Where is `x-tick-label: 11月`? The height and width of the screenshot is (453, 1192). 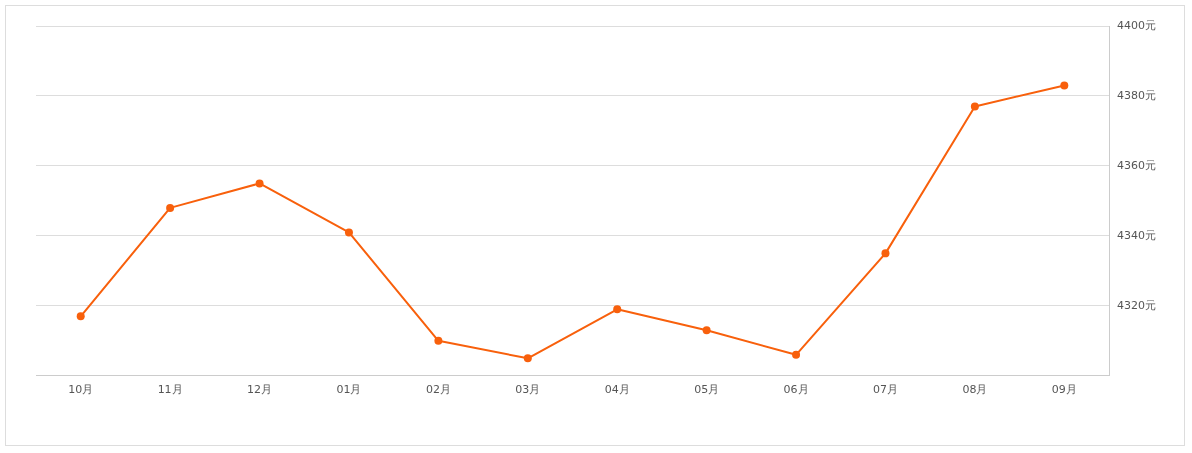 x-tick-label: 11月 is located at coordinates (170, 390).